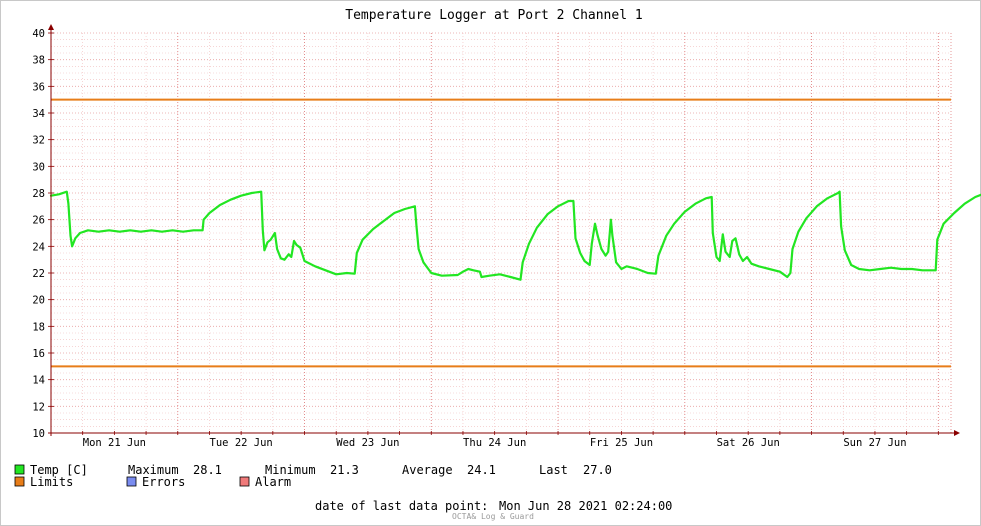 Image resolution: width=981 pixels, height=526 pixels. What do you see at coordinates (585, 506) in the screenshot?
I see `last-data-point-value: Mon Jun 28 2021 02:24:00` at bounding box center [585, 506].